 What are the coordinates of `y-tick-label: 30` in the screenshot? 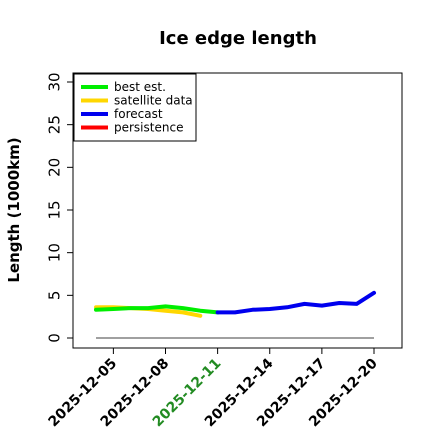 It's located at (54, 81).